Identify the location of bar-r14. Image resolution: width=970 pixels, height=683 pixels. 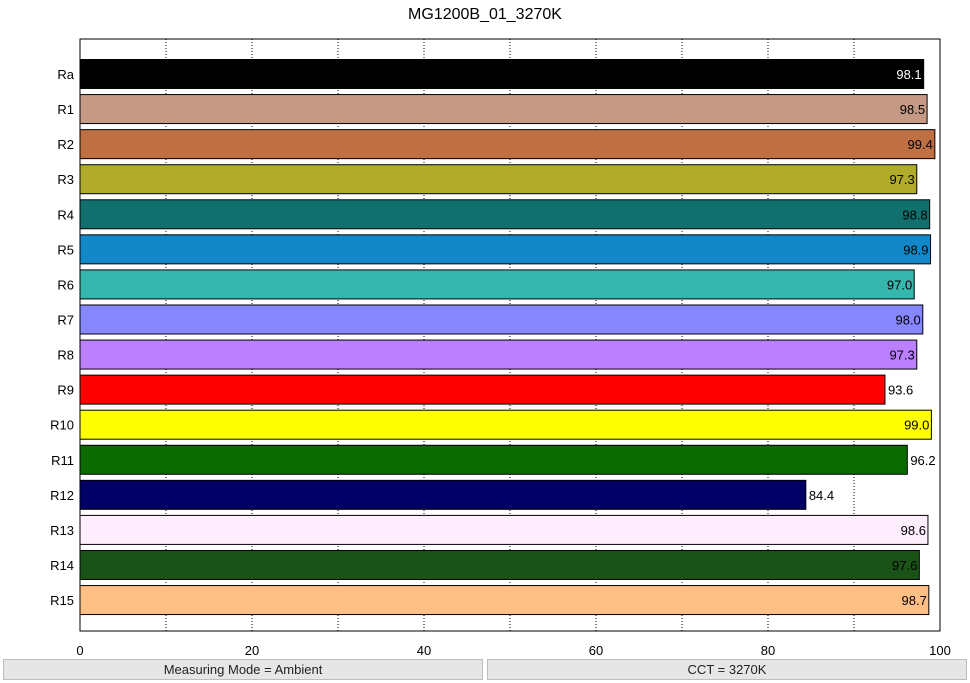
(499, 564).